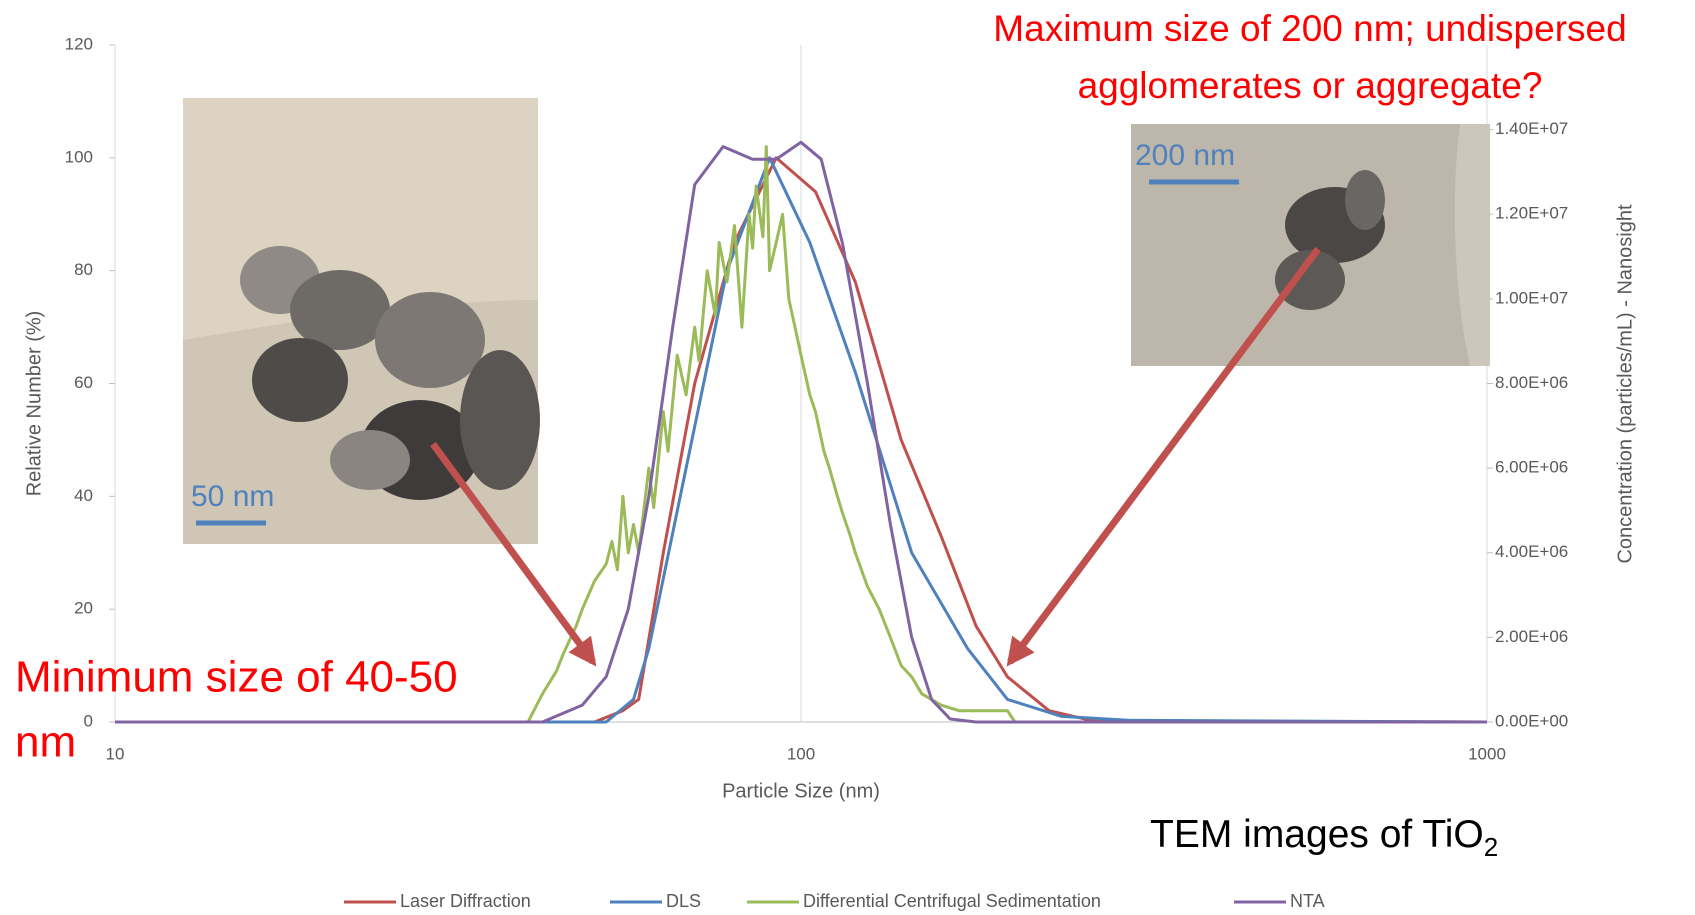 The height and width of the screenshot is (915, 1695). I want to click on tem-image-right, so click(1310, 245).